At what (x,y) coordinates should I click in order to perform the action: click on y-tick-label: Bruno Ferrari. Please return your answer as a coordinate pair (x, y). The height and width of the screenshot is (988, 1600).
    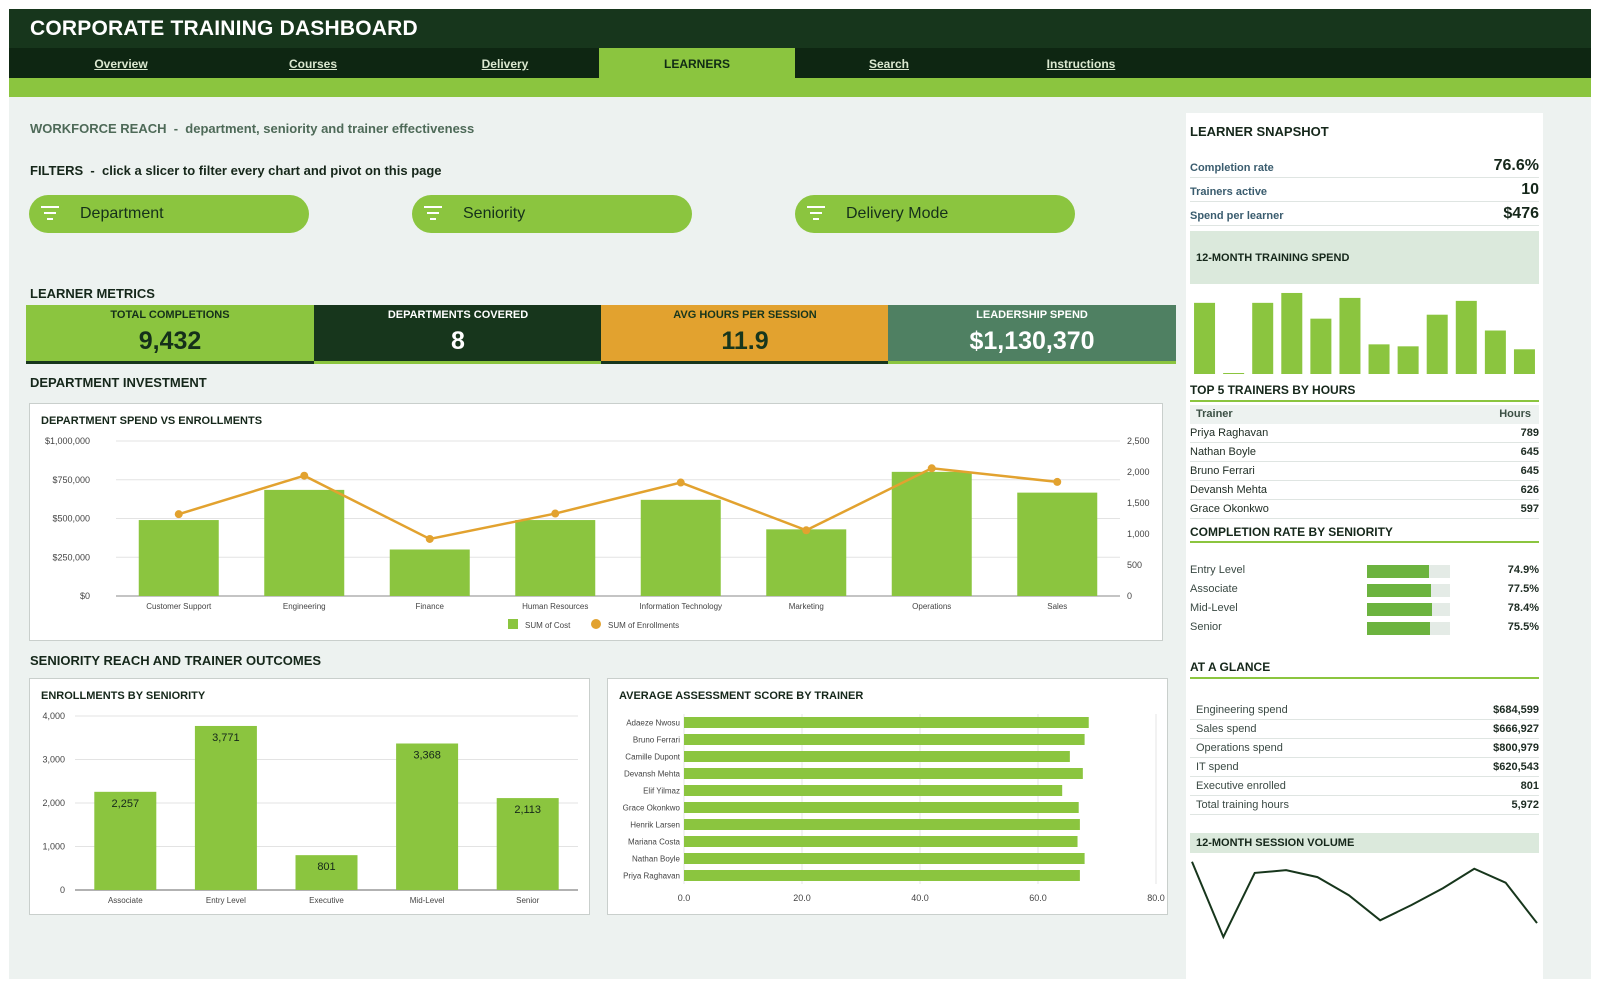
    Looking at the image, I should click on (656, 740).